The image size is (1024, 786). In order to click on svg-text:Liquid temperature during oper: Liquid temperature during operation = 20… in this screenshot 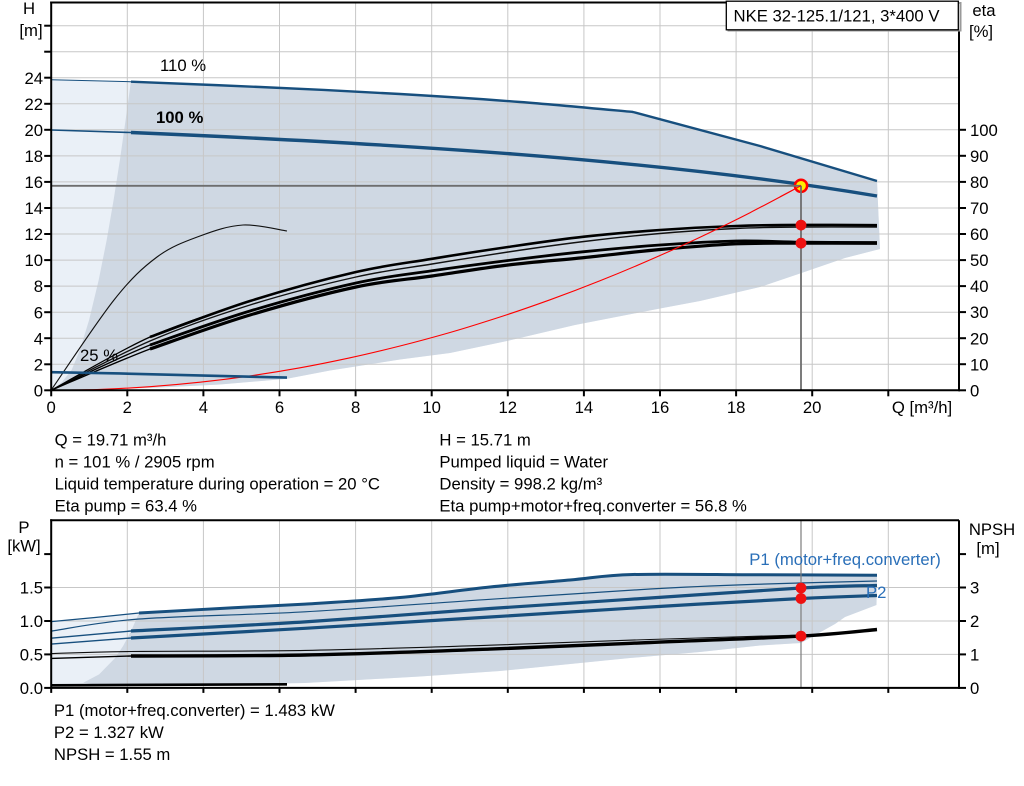, I will do `click(217, 483)`.